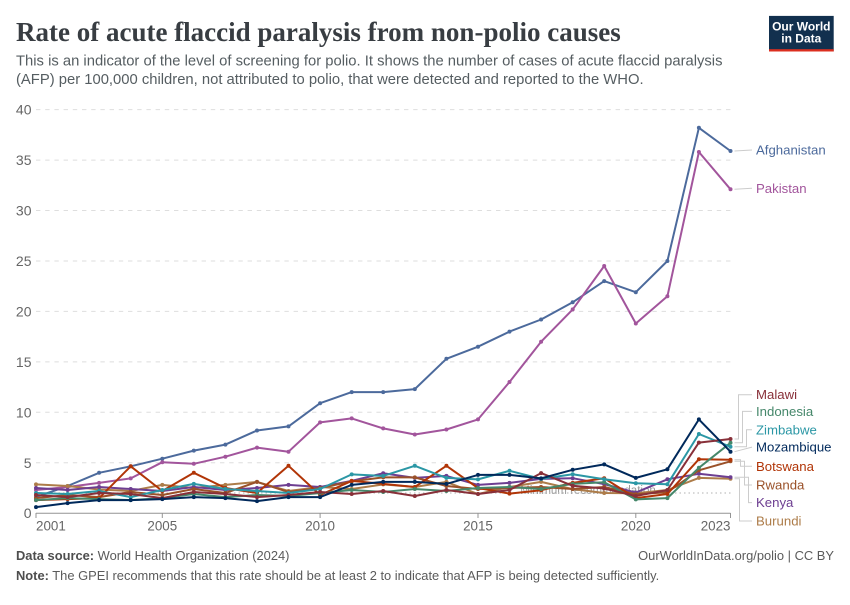 The width and height of the screenshot is (850, 605). Describe the element at coordinates (162, 526) in the screenshot. I see `svg-text: 2005` at that location.